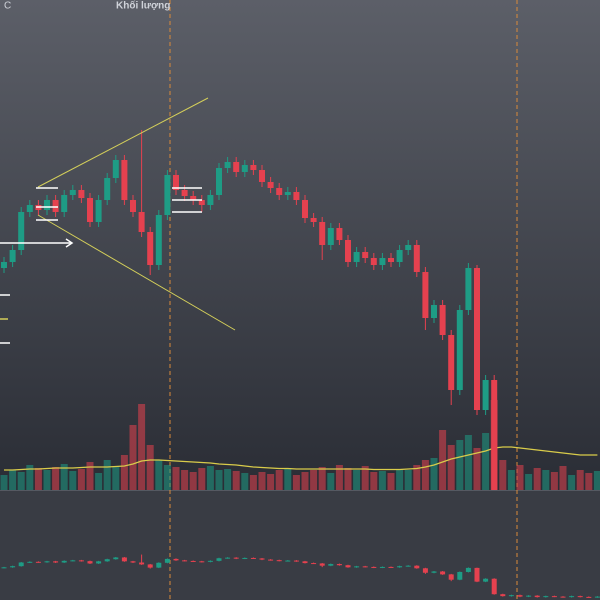 The height and width of the screenshot is (600, 600). Describe the element at coordinates (301, 458) in the screenshot. I see `volume-ma` at that location.